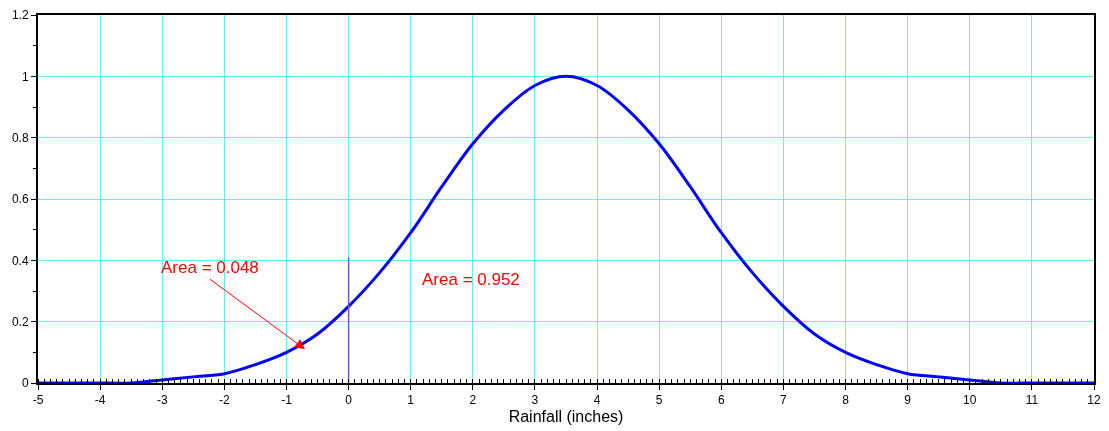 This screenshot has width=1109, height=431. I want to click on x-tick-label: 5, so click(659, 400).